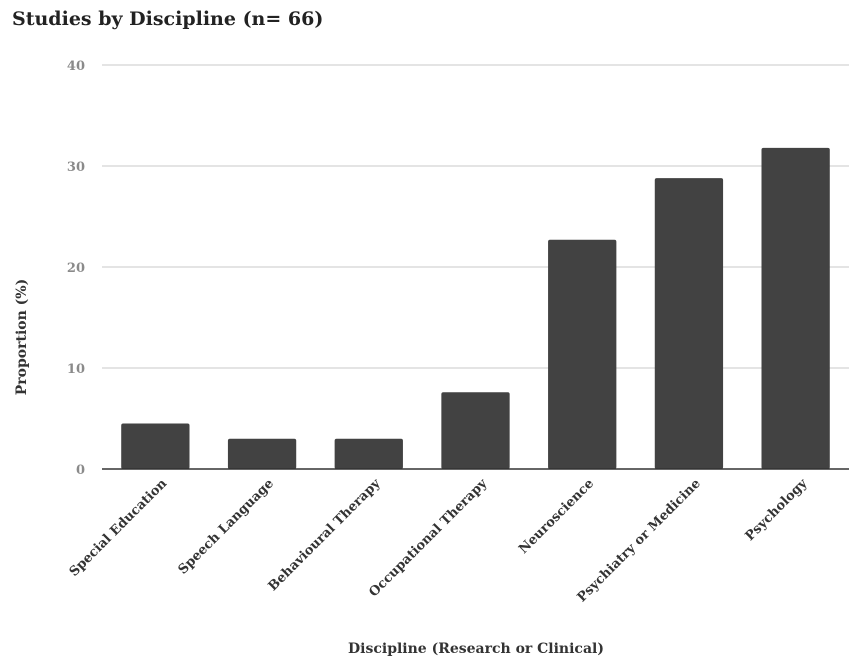  Describe the element at coordinates (226, 526) in the screenshot. I see `x-tick-label: Speech Language` at that location.